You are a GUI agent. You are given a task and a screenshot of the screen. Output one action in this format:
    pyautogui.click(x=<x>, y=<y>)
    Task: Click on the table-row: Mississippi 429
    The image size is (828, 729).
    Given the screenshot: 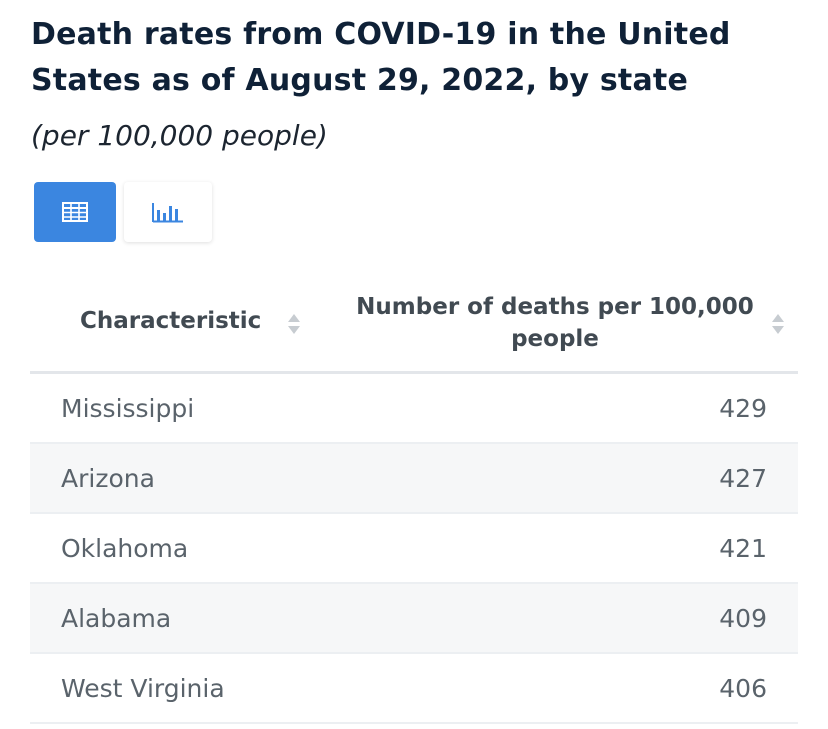 What is the action you would take?
    pyautogui.click(x=414, y=409)
    